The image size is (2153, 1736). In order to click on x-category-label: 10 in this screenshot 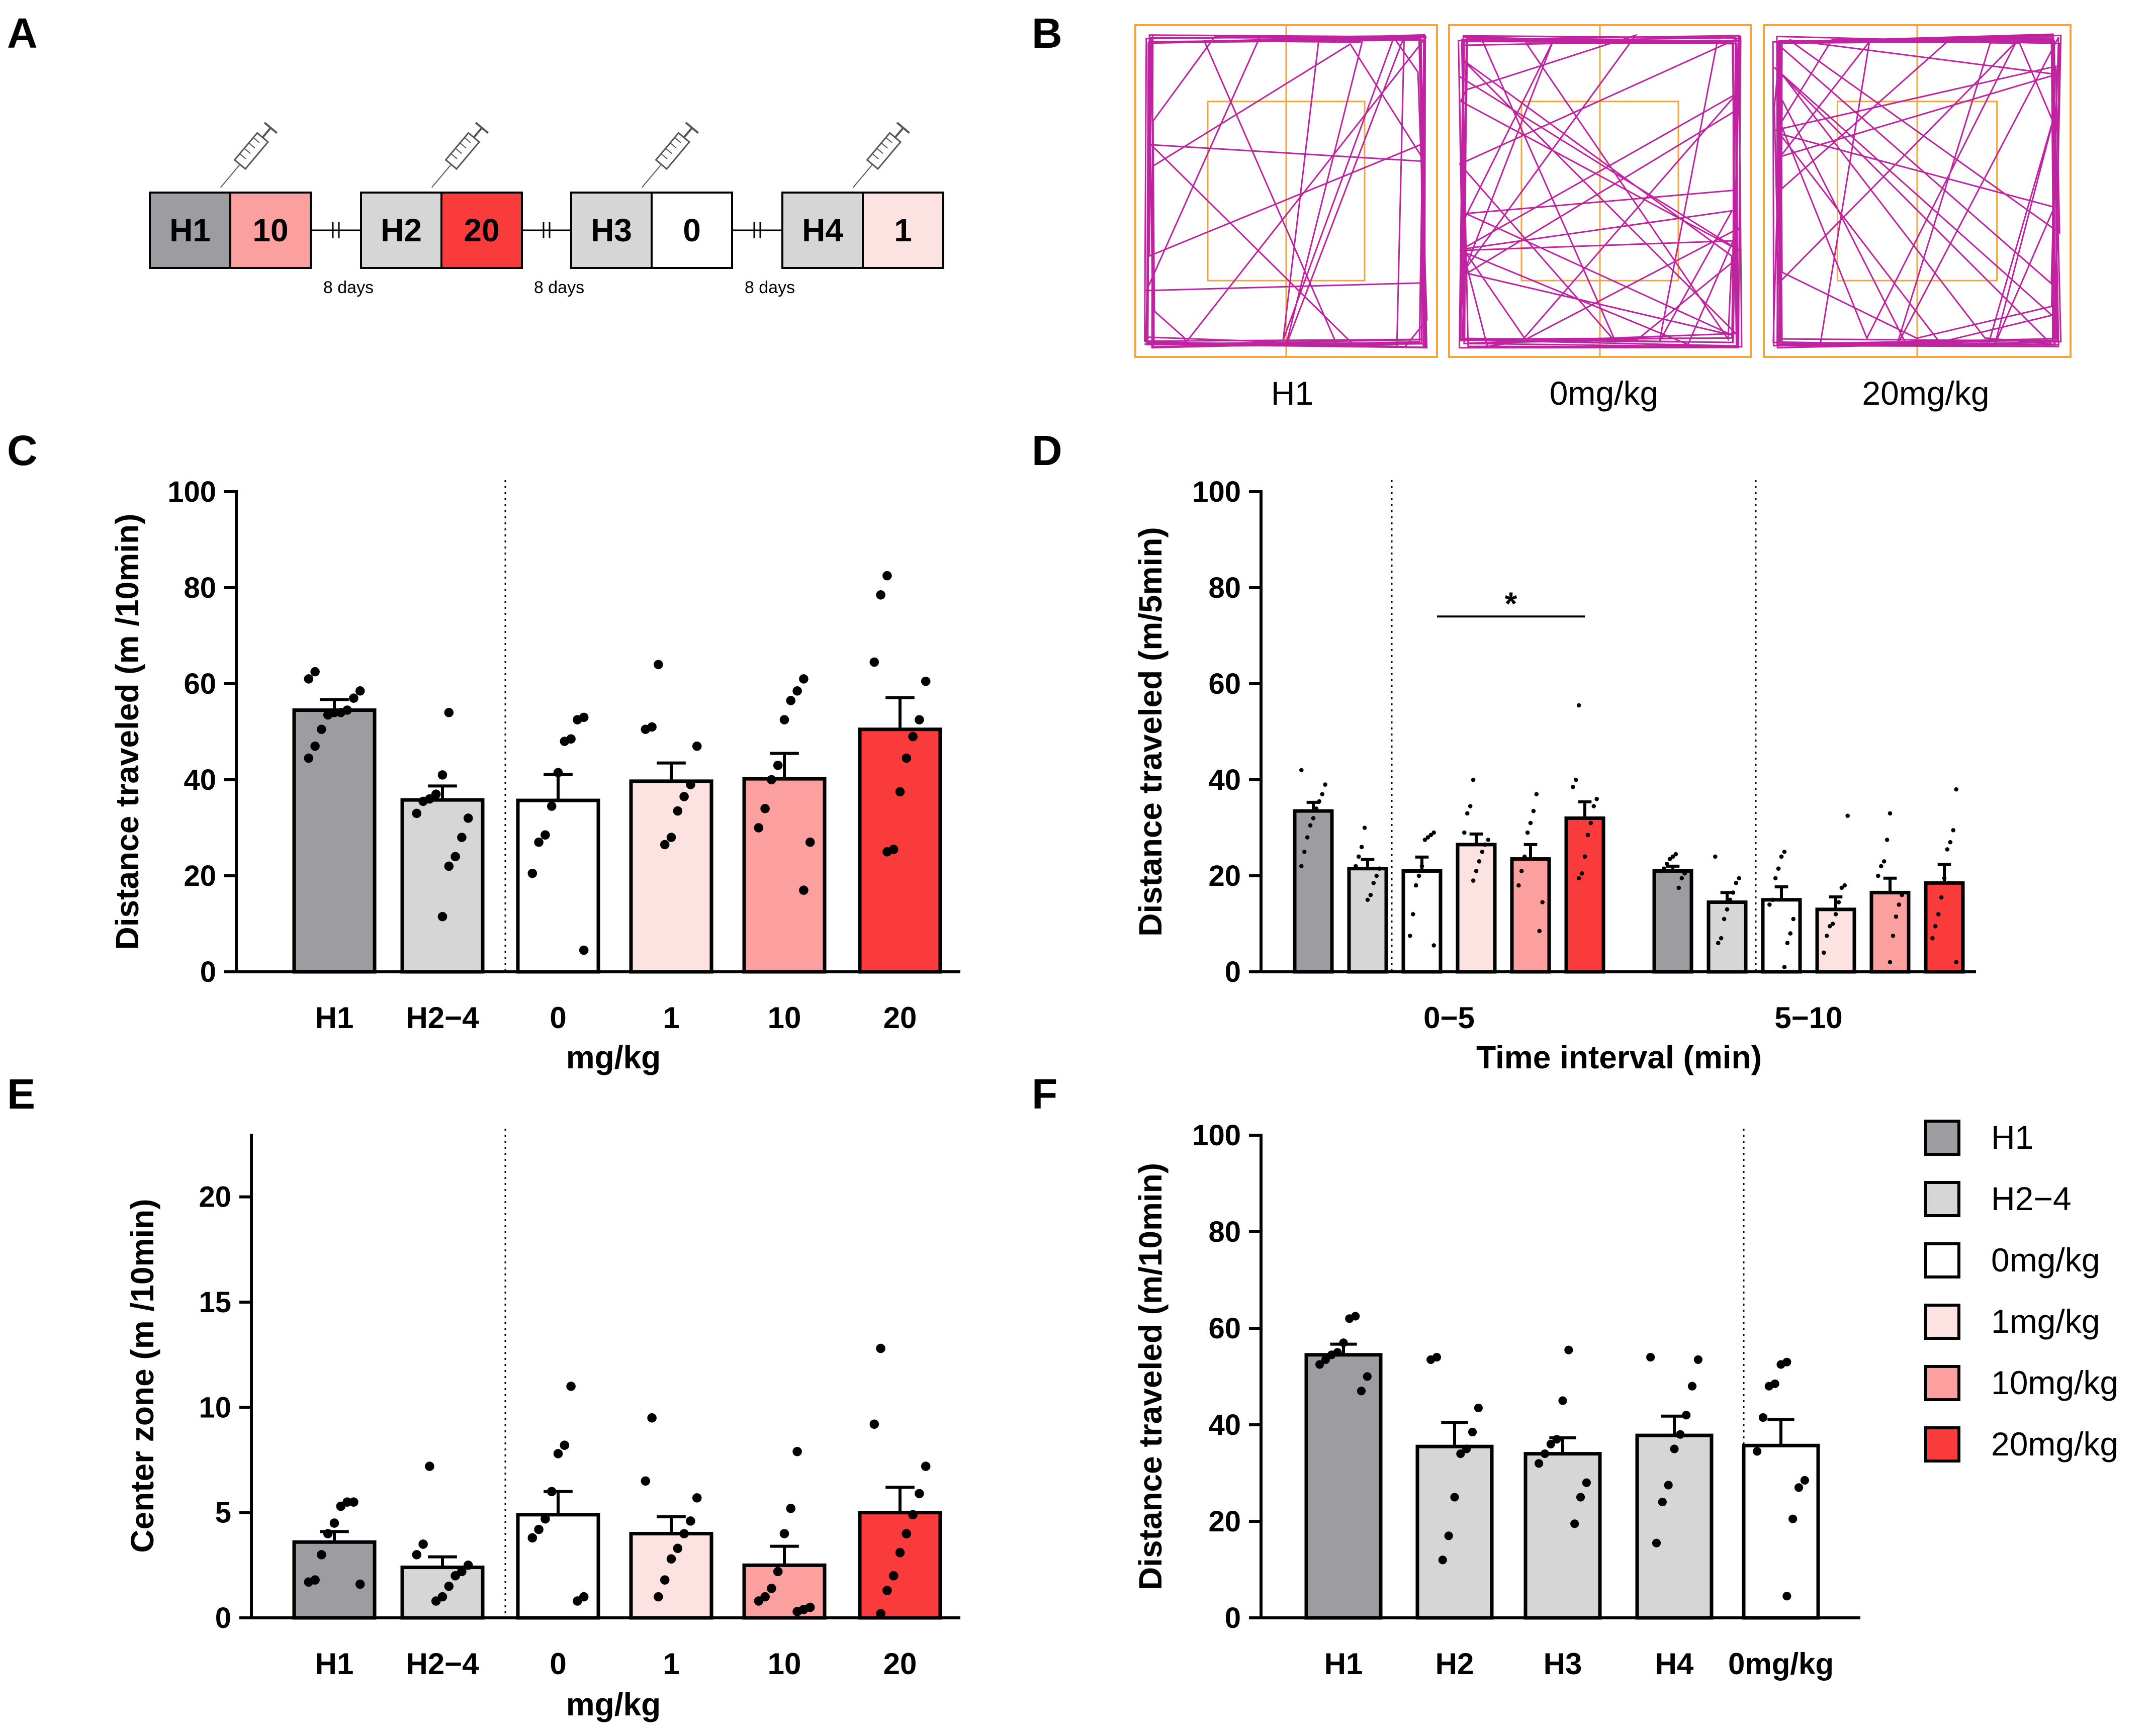, I will do `click(784, 1018)`.